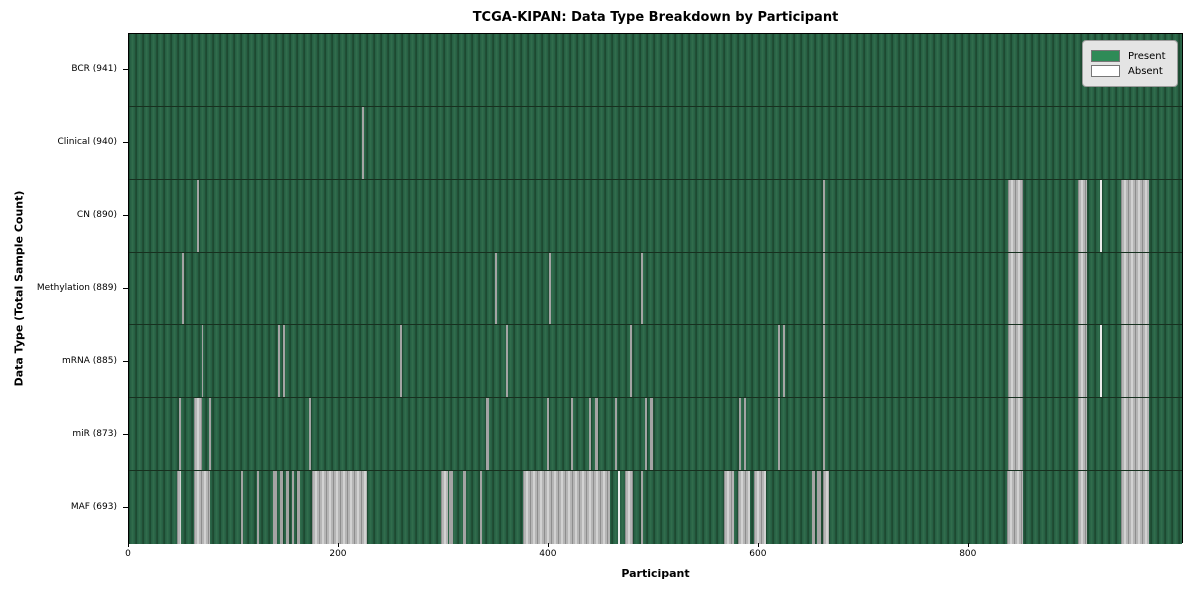 This screenshot has width=1200, height=600. I want to click on y-tick-label-clinical: Clinical (940), so click(87, 142).